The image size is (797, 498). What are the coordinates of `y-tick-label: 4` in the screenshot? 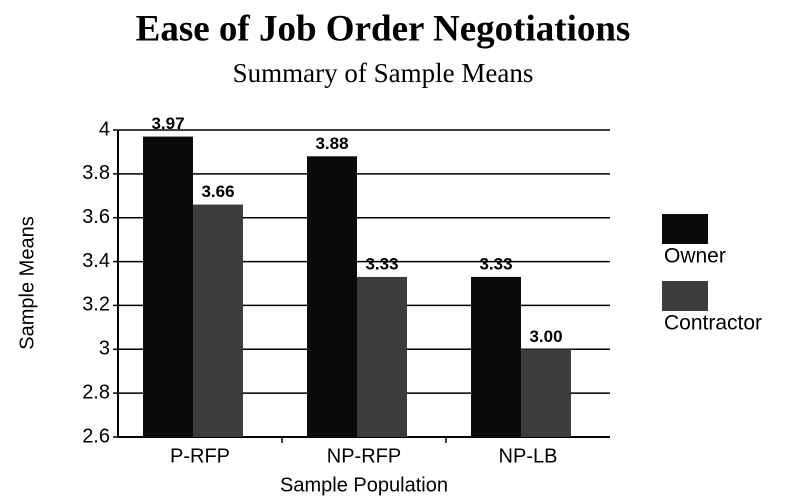 It's located at (104, 129).